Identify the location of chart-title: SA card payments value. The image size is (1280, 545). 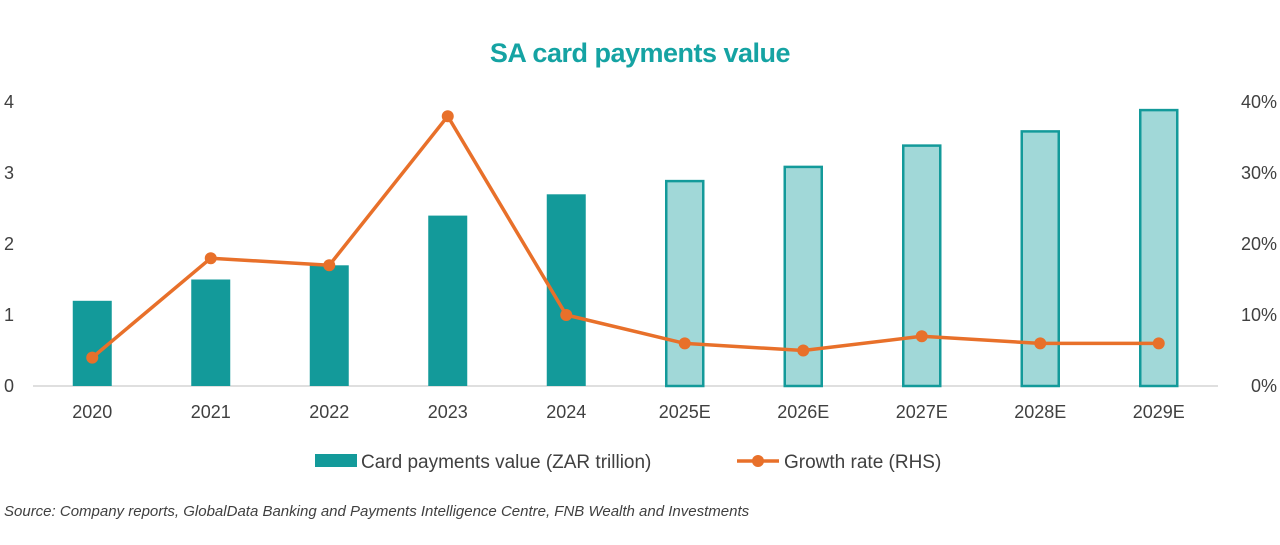
(640, 53).